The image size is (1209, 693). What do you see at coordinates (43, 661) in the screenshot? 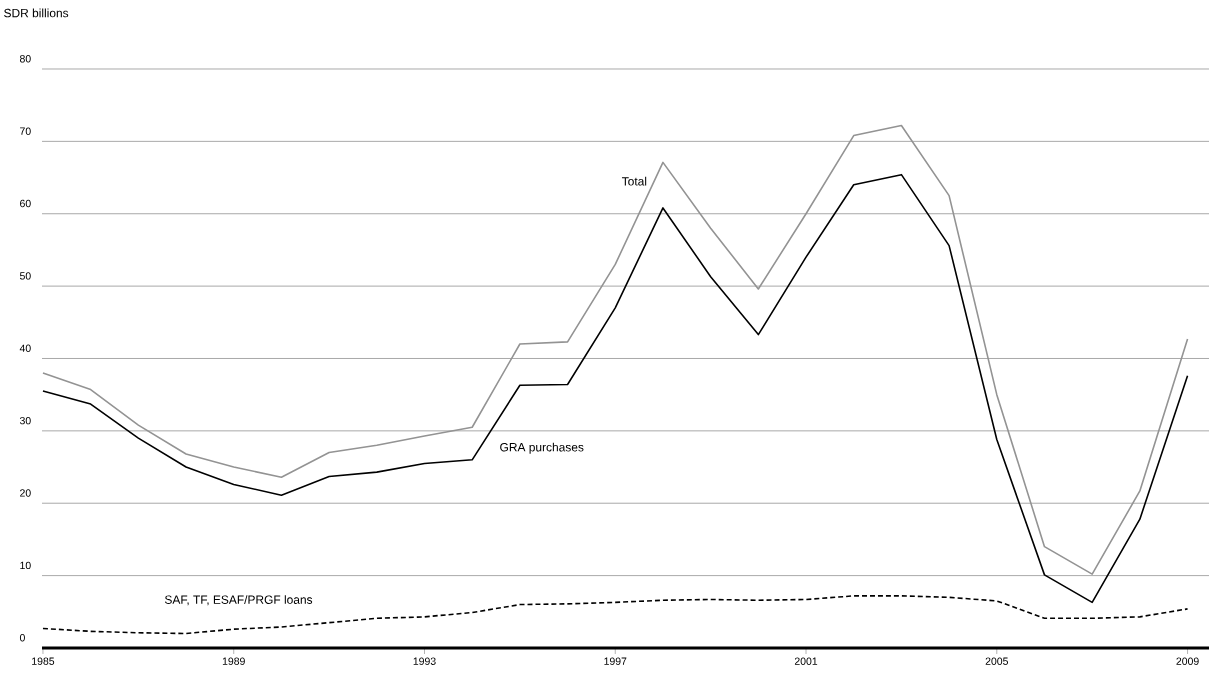
I see `x-tick-label: 1985` at bounding box center [43, 661].